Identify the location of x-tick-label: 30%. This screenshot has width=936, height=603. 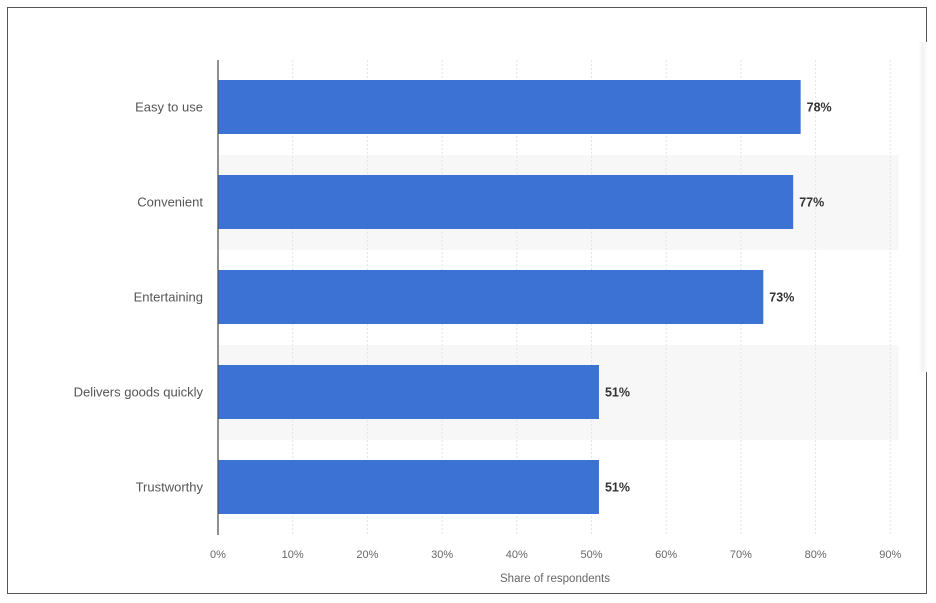
(442, 555).